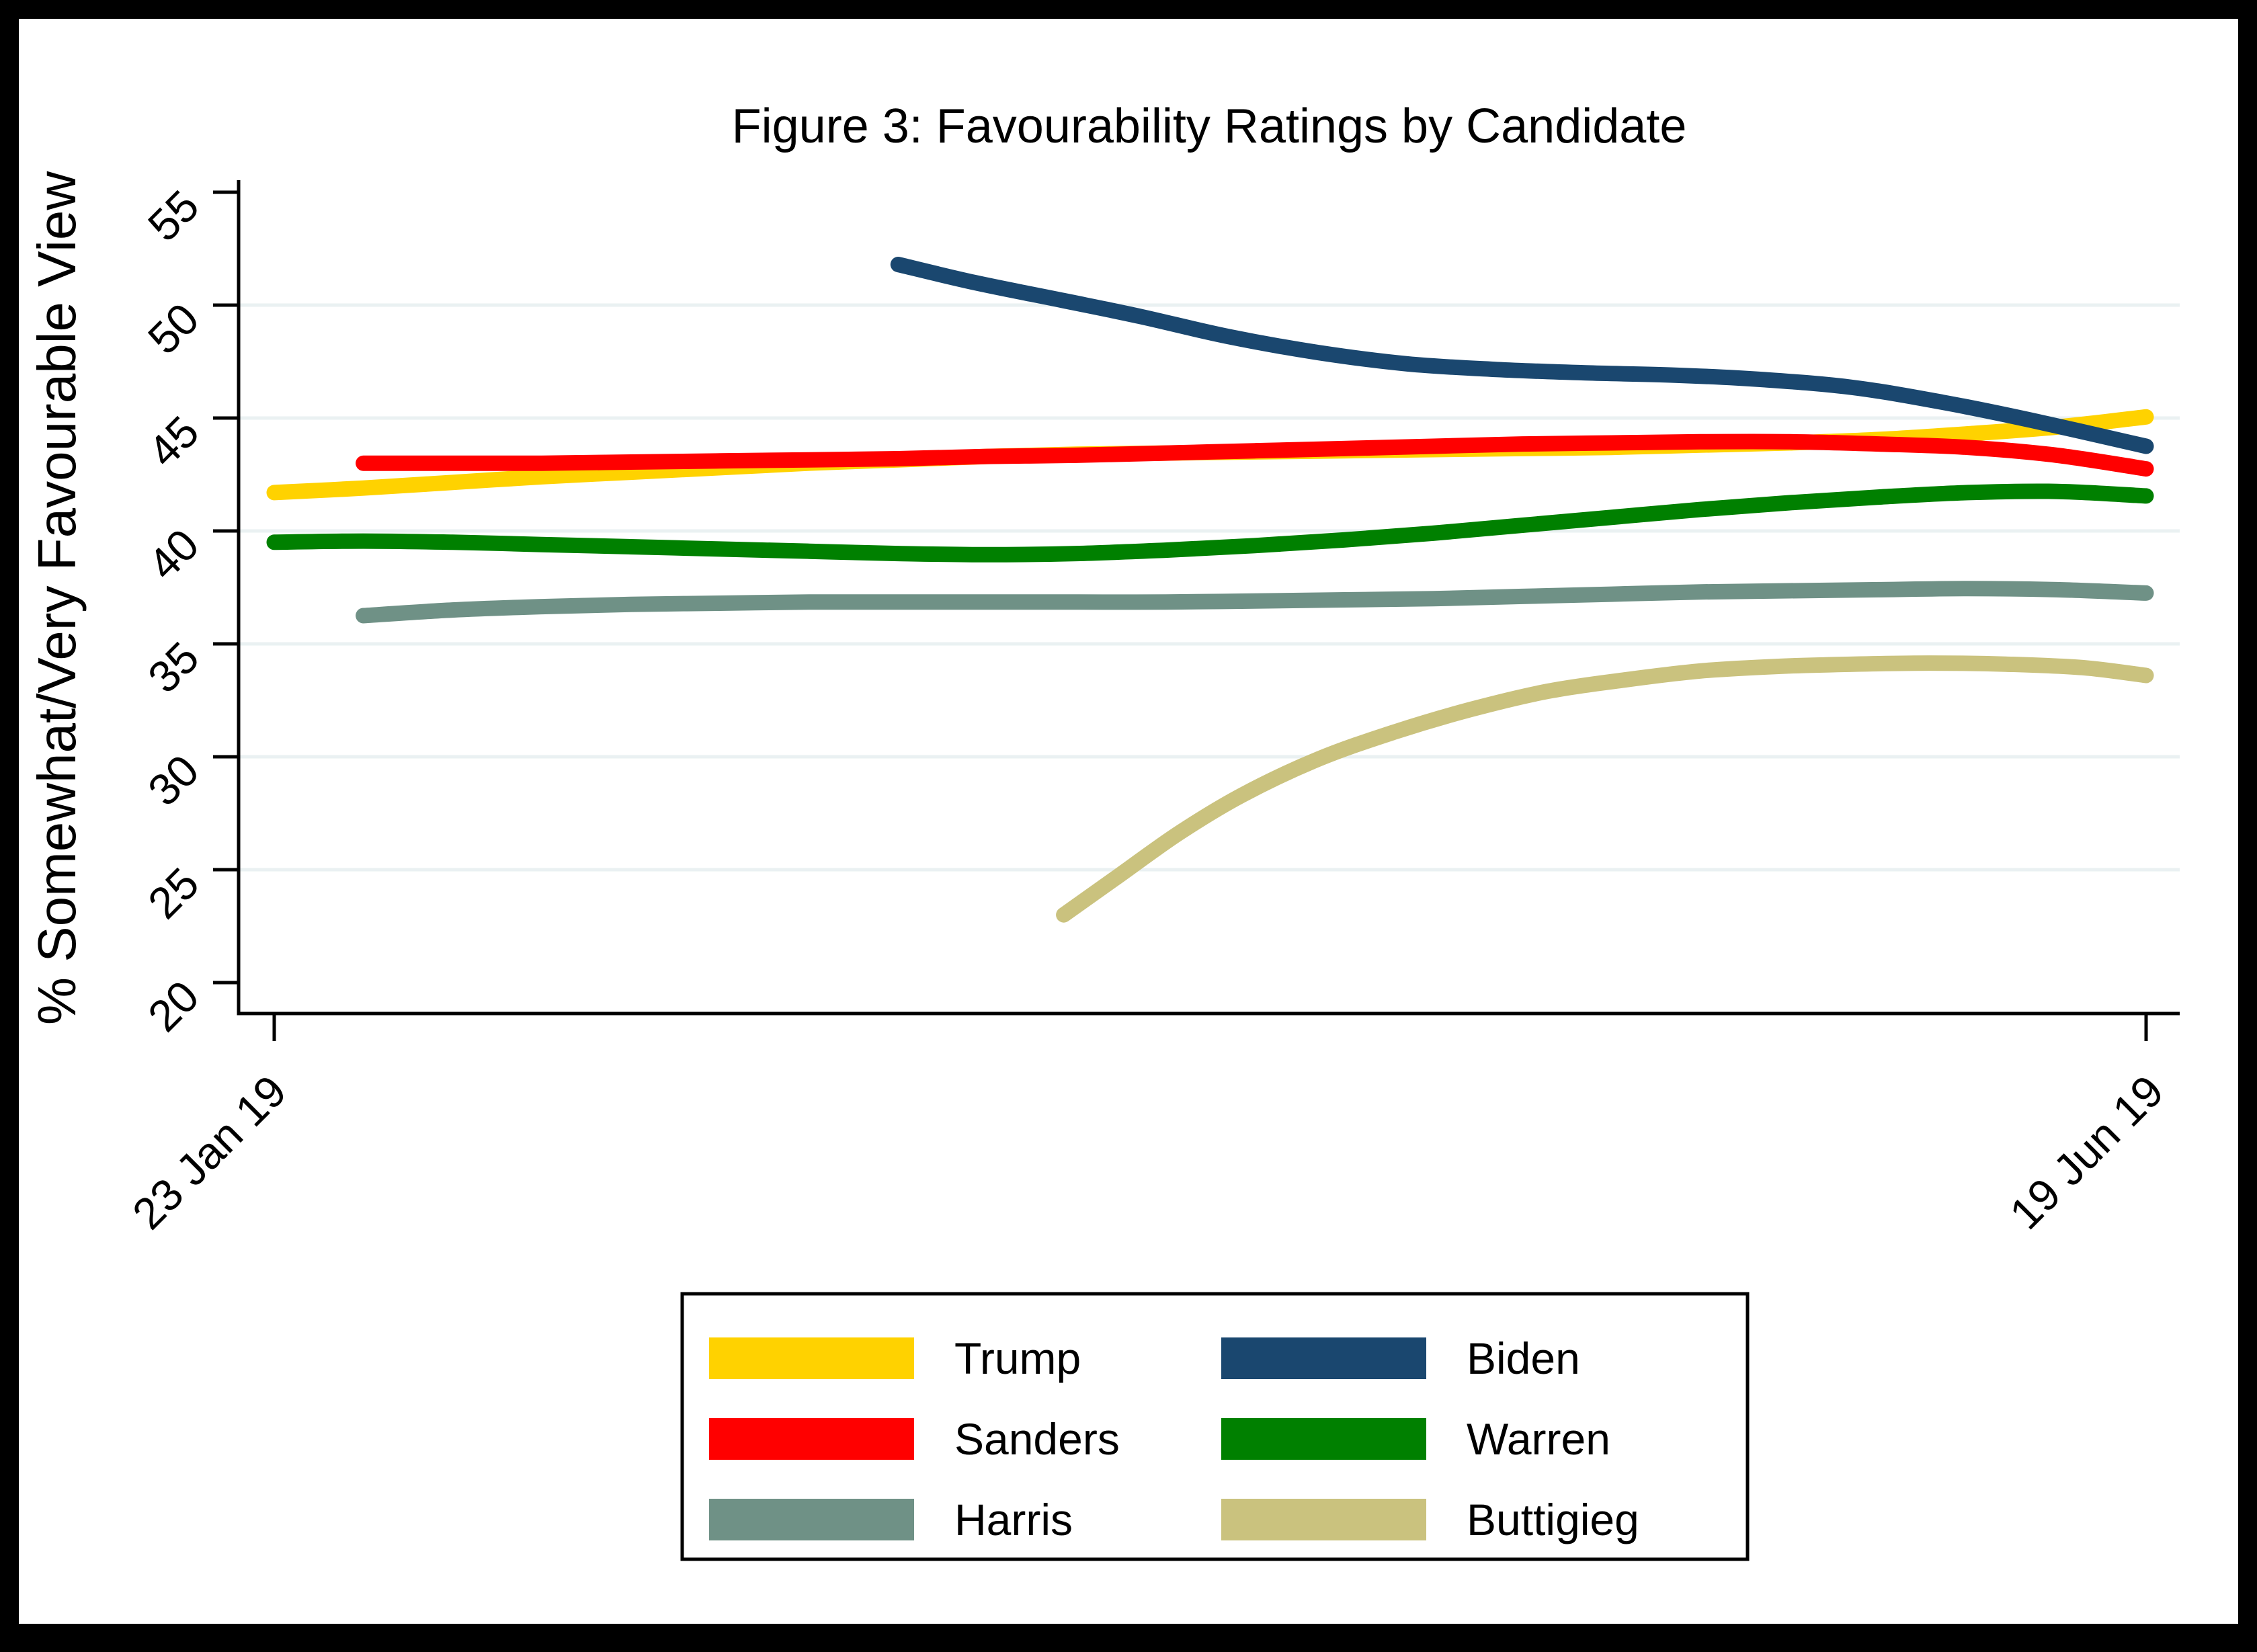  What do you see at coordinates (1323, 1519) in the screenshot?
I see `legend-swatch-buttigieg` at bounding box center [1323, 1519].